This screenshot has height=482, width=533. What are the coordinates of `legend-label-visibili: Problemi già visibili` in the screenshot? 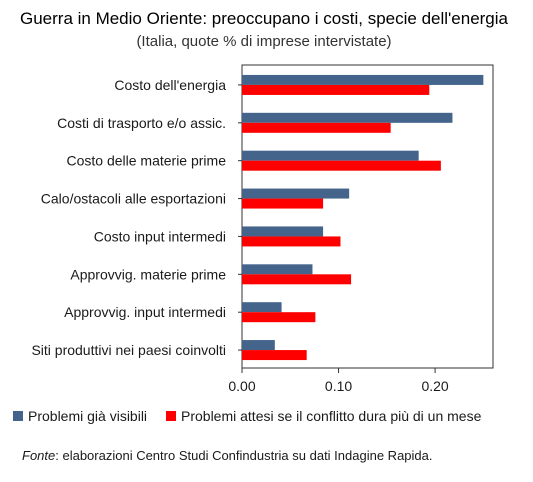 It's located at (87, 416).